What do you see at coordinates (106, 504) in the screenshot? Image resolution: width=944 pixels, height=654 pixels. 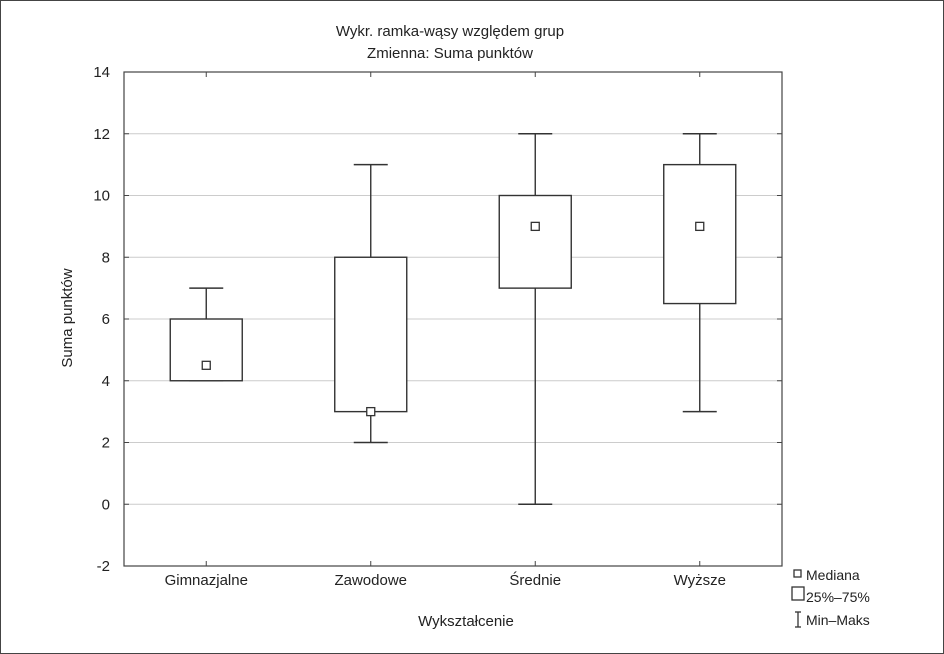 I see `y-tick-label: 0` at bounding box center [106, 504].